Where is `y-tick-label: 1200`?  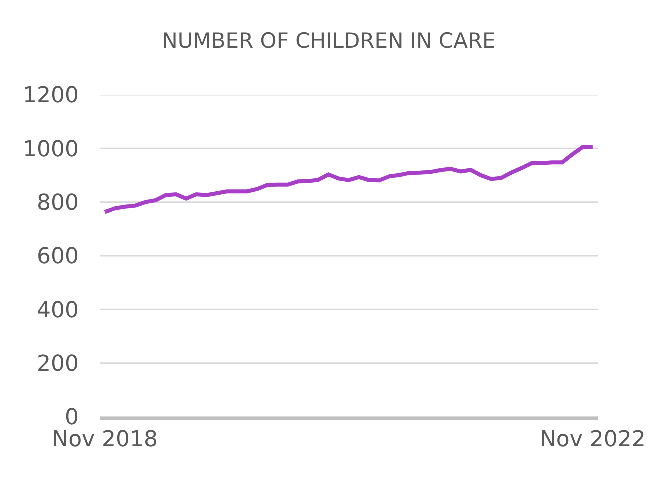
y-tick-label: 1200 is located at coordinates (51, 96).